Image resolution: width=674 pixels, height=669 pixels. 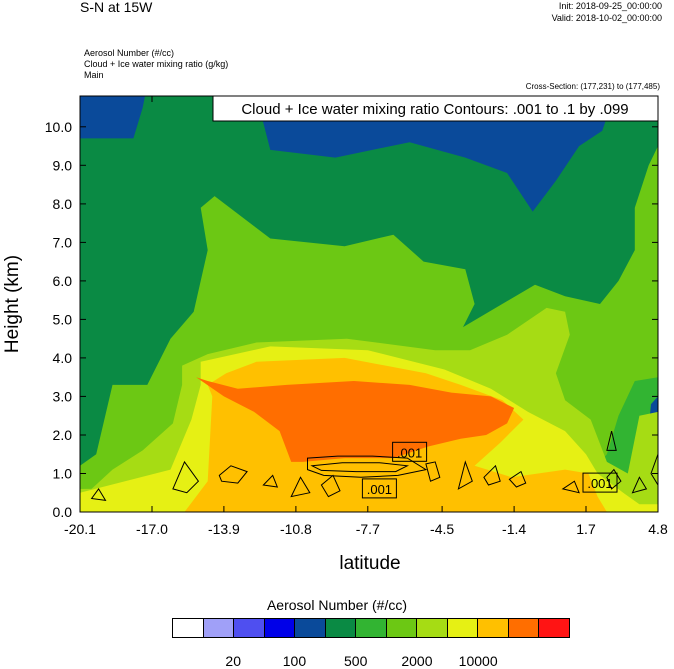 I want to click on x-tick-label: 1.7, so click(x=586, y=529).